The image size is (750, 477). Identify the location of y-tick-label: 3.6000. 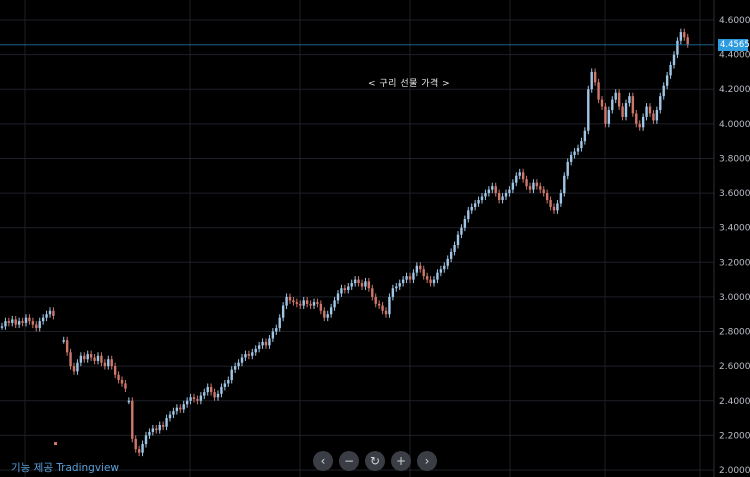
(734, 194).